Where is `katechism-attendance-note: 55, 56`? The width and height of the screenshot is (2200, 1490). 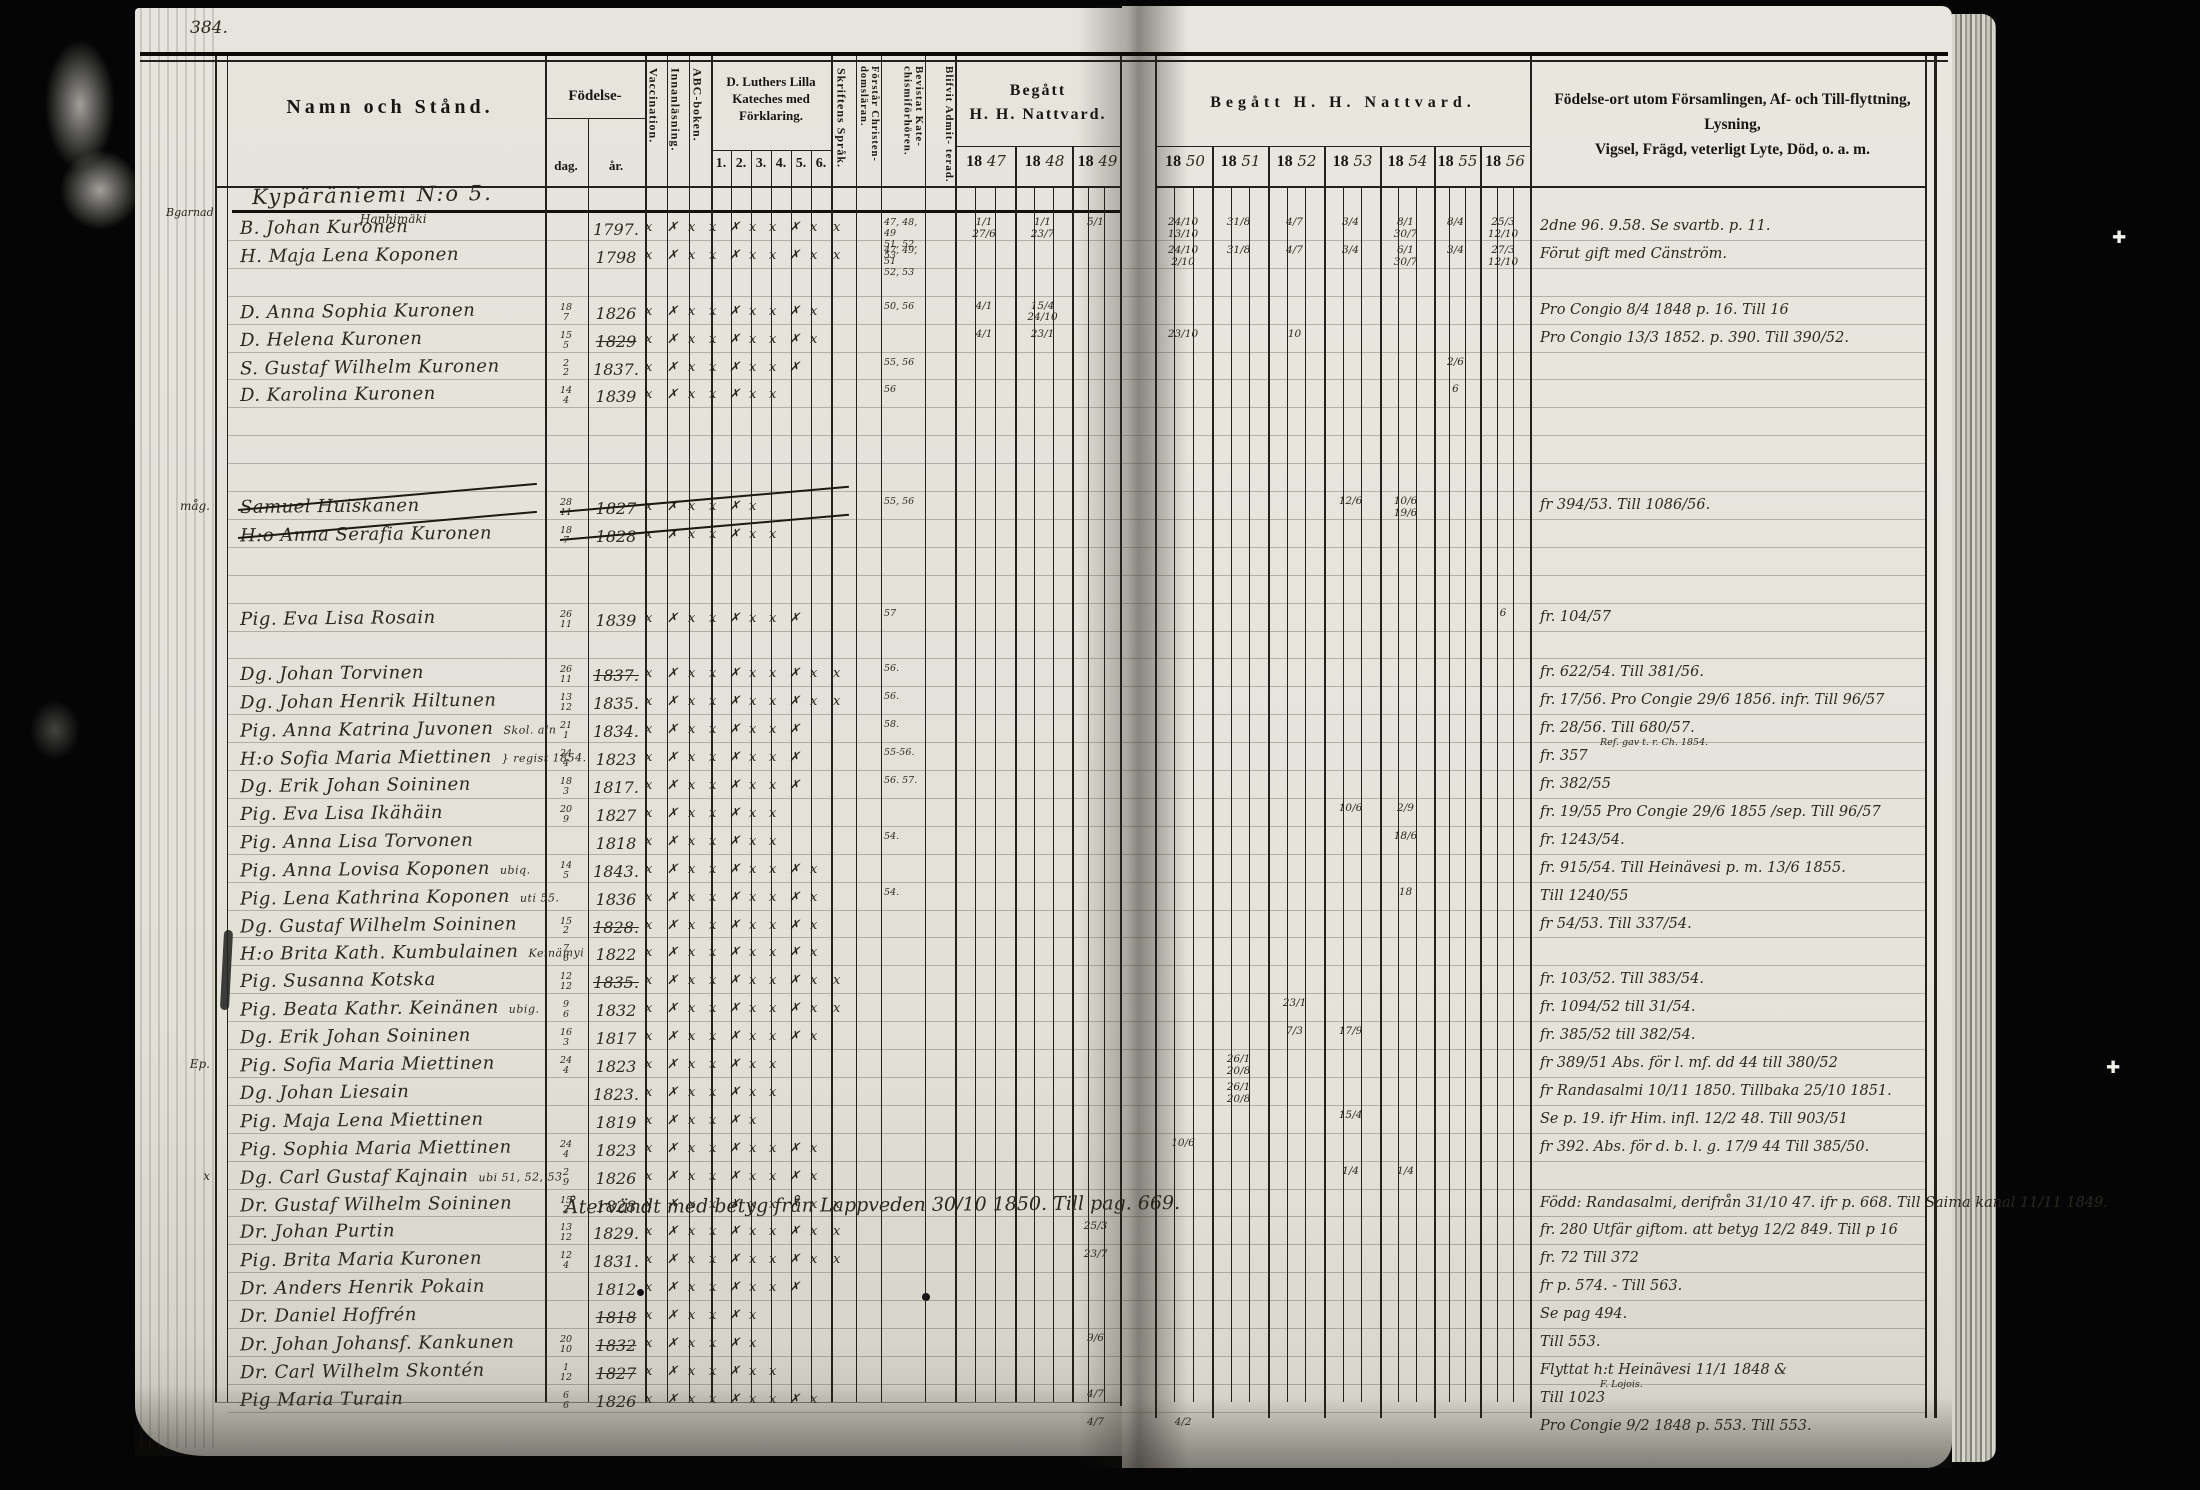 katechism-attendance-note: 55, 56 is located at coordinates (899, 362).